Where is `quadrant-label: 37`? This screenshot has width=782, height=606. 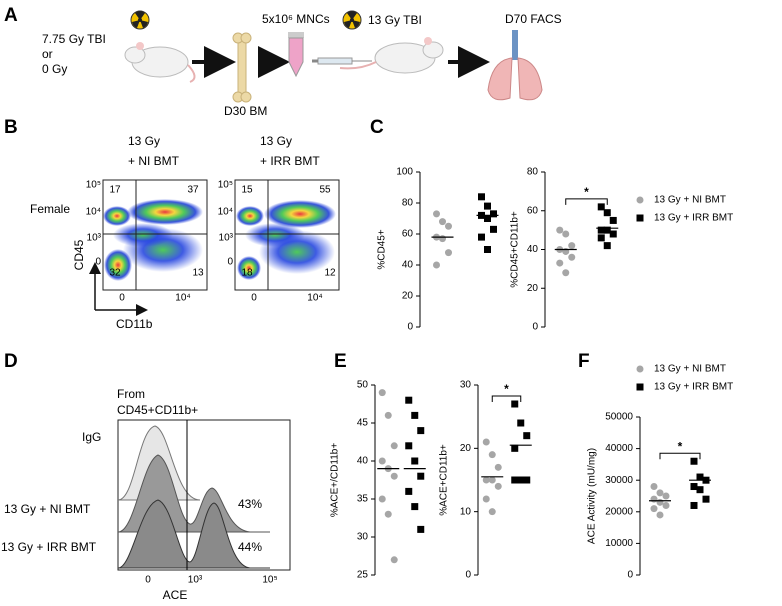
quadrant-label: 37 is located at coordinates (193, 190).